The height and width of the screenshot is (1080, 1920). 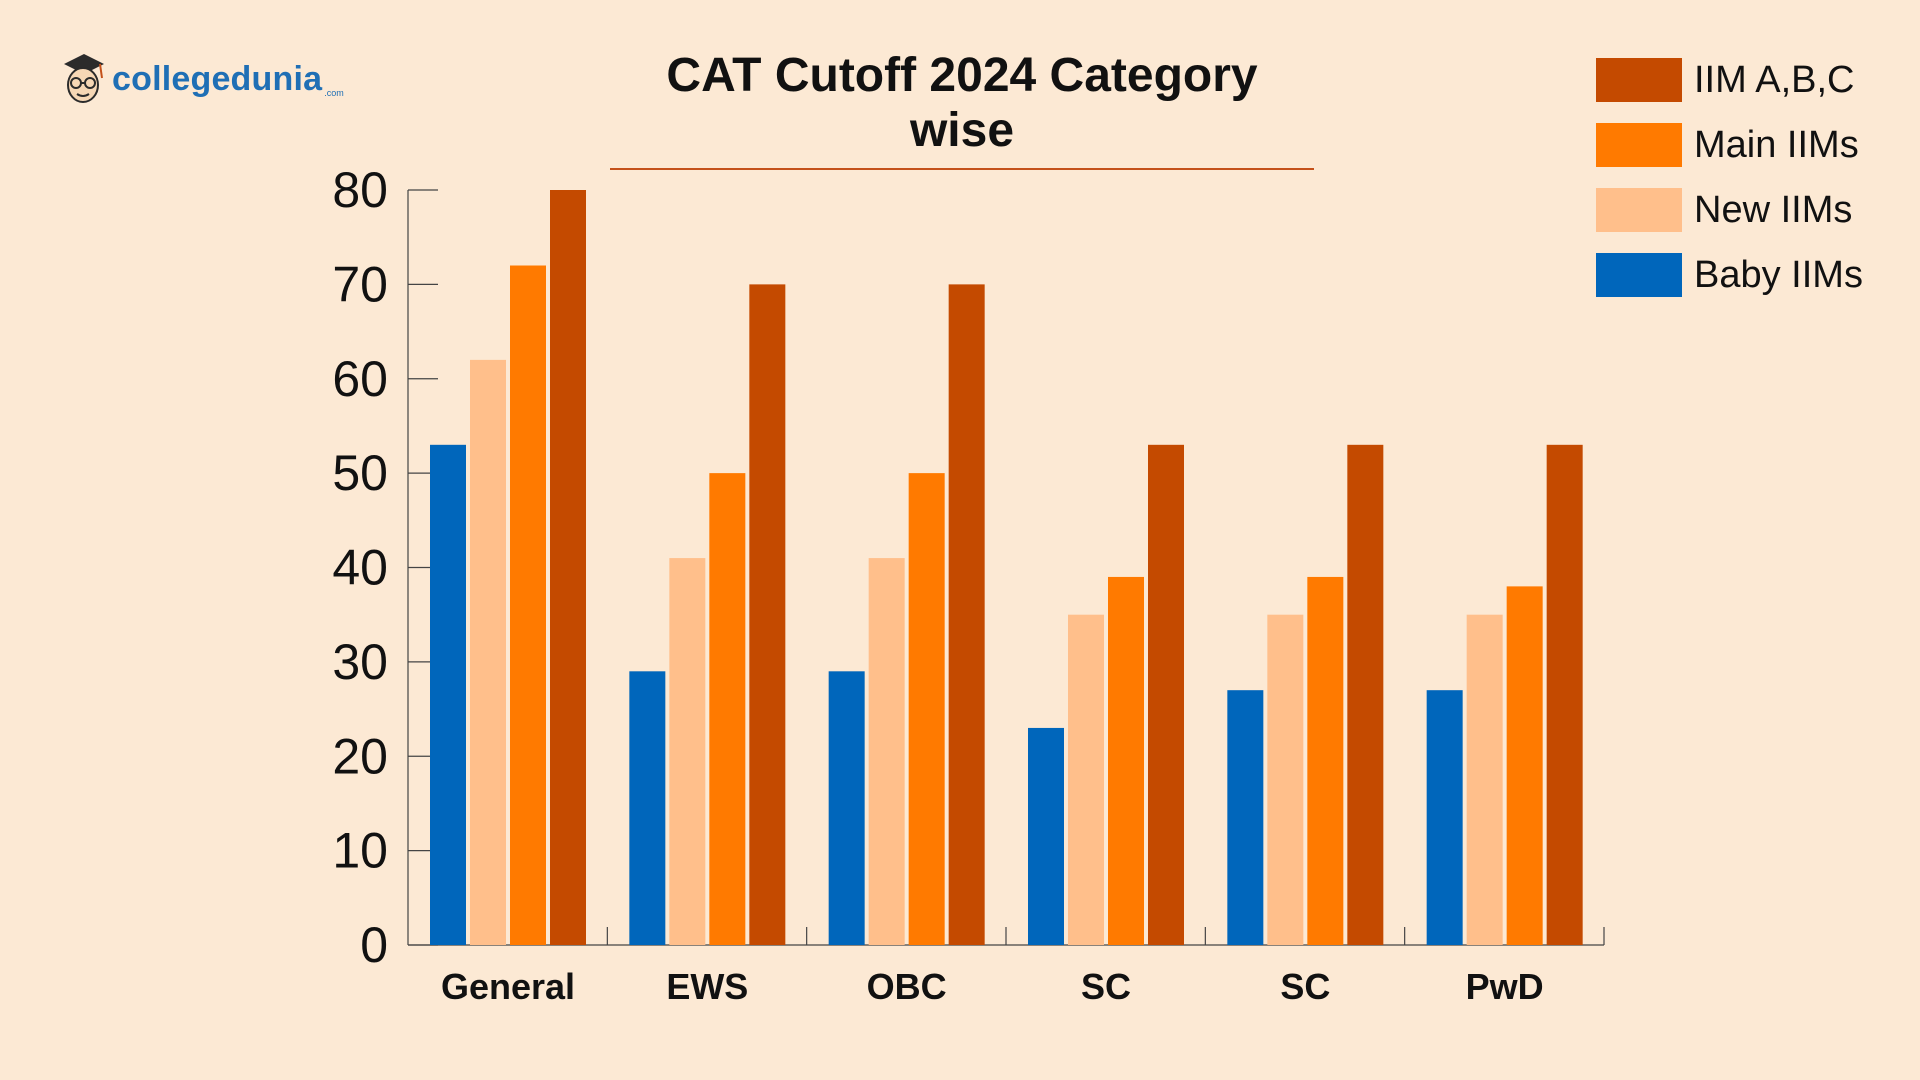 What do you see at coordinates (360, 379) in the screenshot?
I see `y-tick-label: 60` at bounding box center [360, 379].